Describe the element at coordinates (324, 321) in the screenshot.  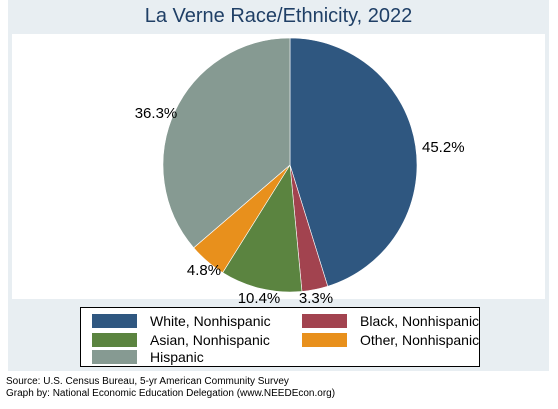
I see `legend-swatch-black` at that location.